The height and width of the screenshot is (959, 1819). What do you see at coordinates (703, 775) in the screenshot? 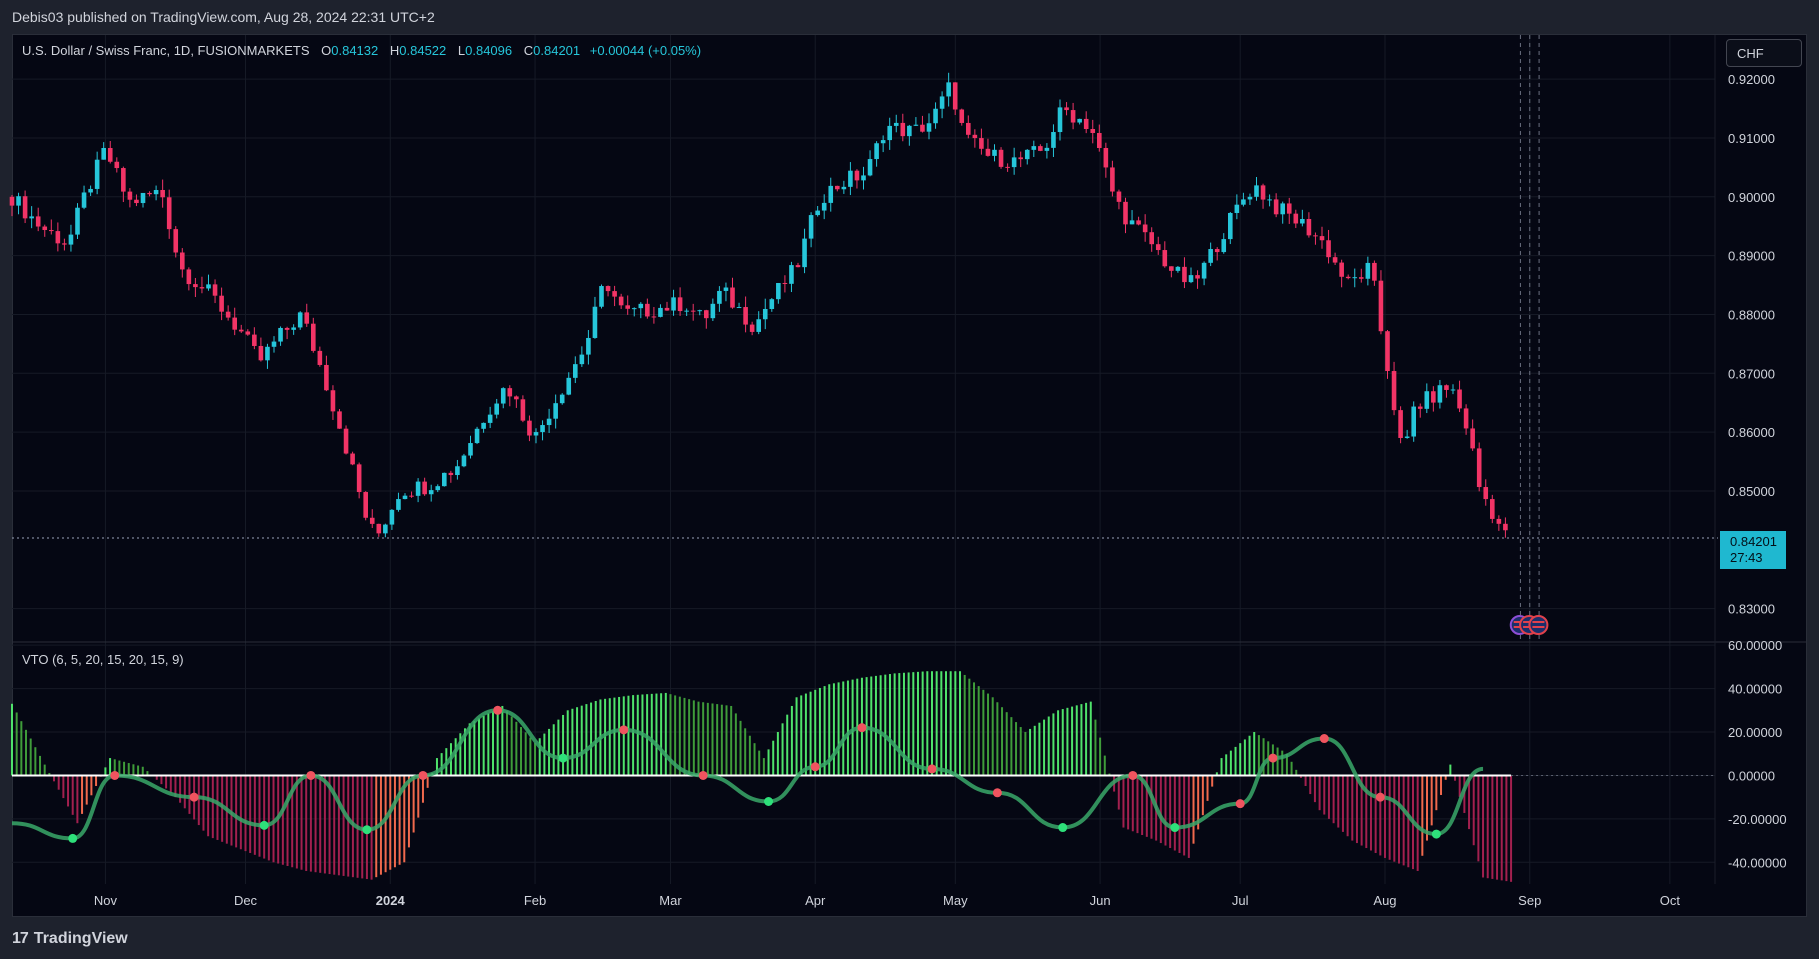
I see `signal-high-dot` at bounding box center [703, 775].